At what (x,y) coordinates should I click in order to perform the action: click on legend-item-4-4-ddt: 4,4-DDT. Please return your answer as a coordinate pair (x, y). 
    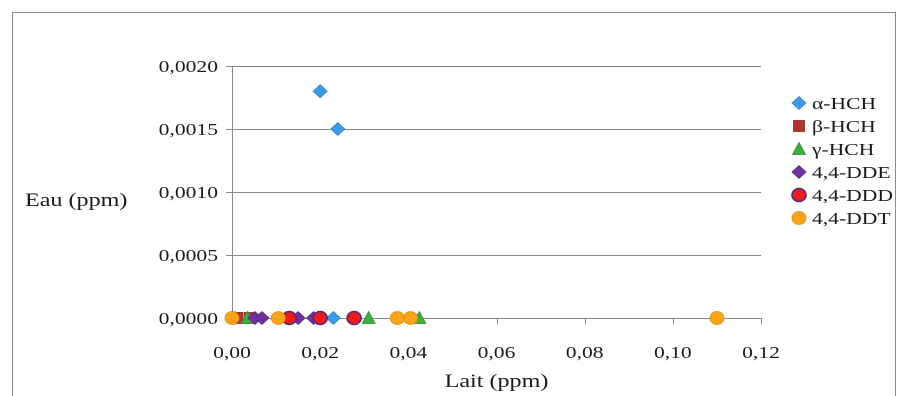
    Looking at the image, I should click on (841, 219).